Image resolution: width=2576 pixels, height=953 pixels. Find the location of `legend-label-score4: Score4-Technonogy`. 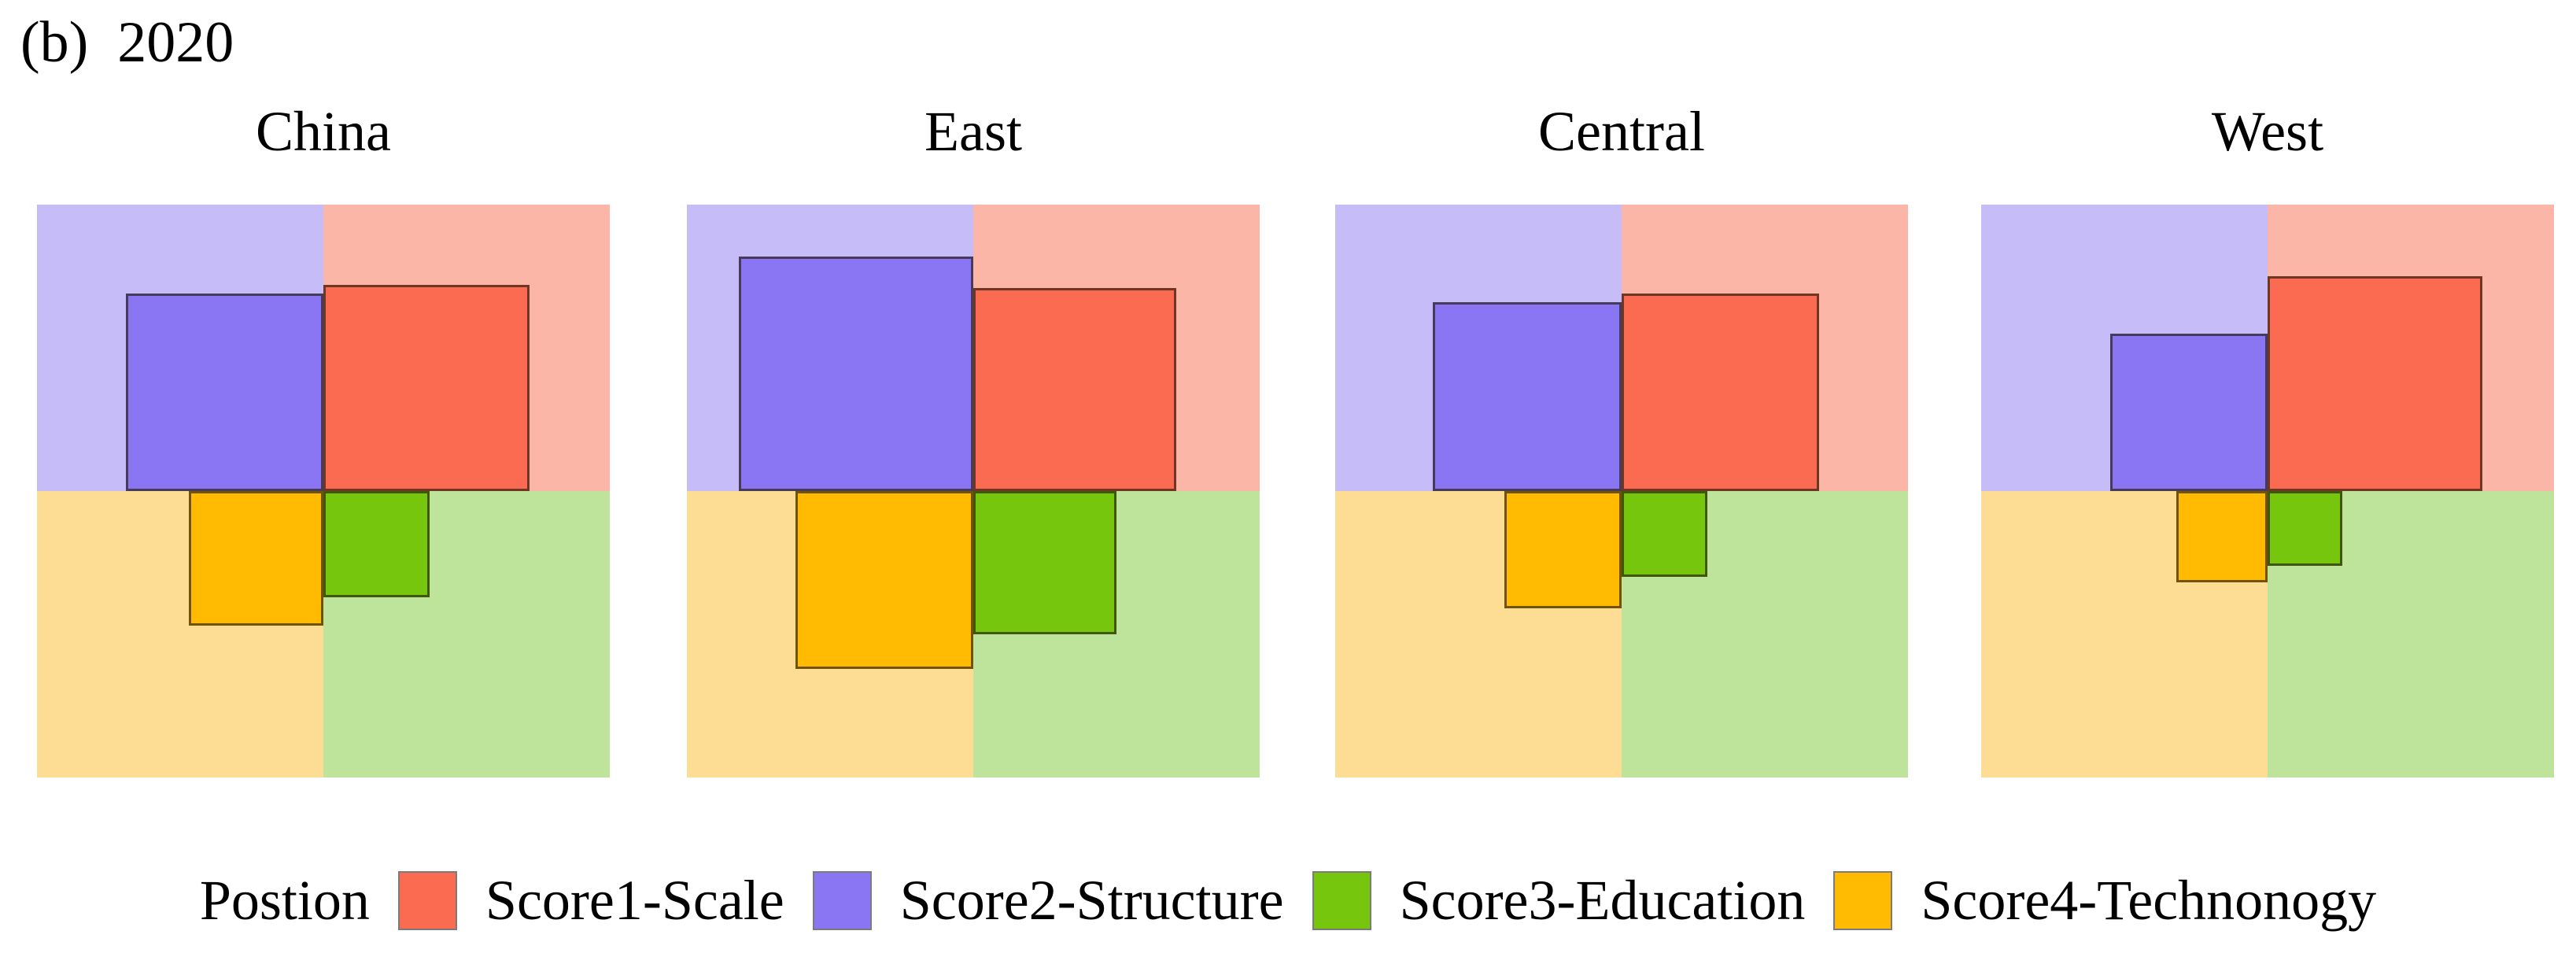

legend-label-score4: Score4-Technonogy is located at coordinates (2149, 900).